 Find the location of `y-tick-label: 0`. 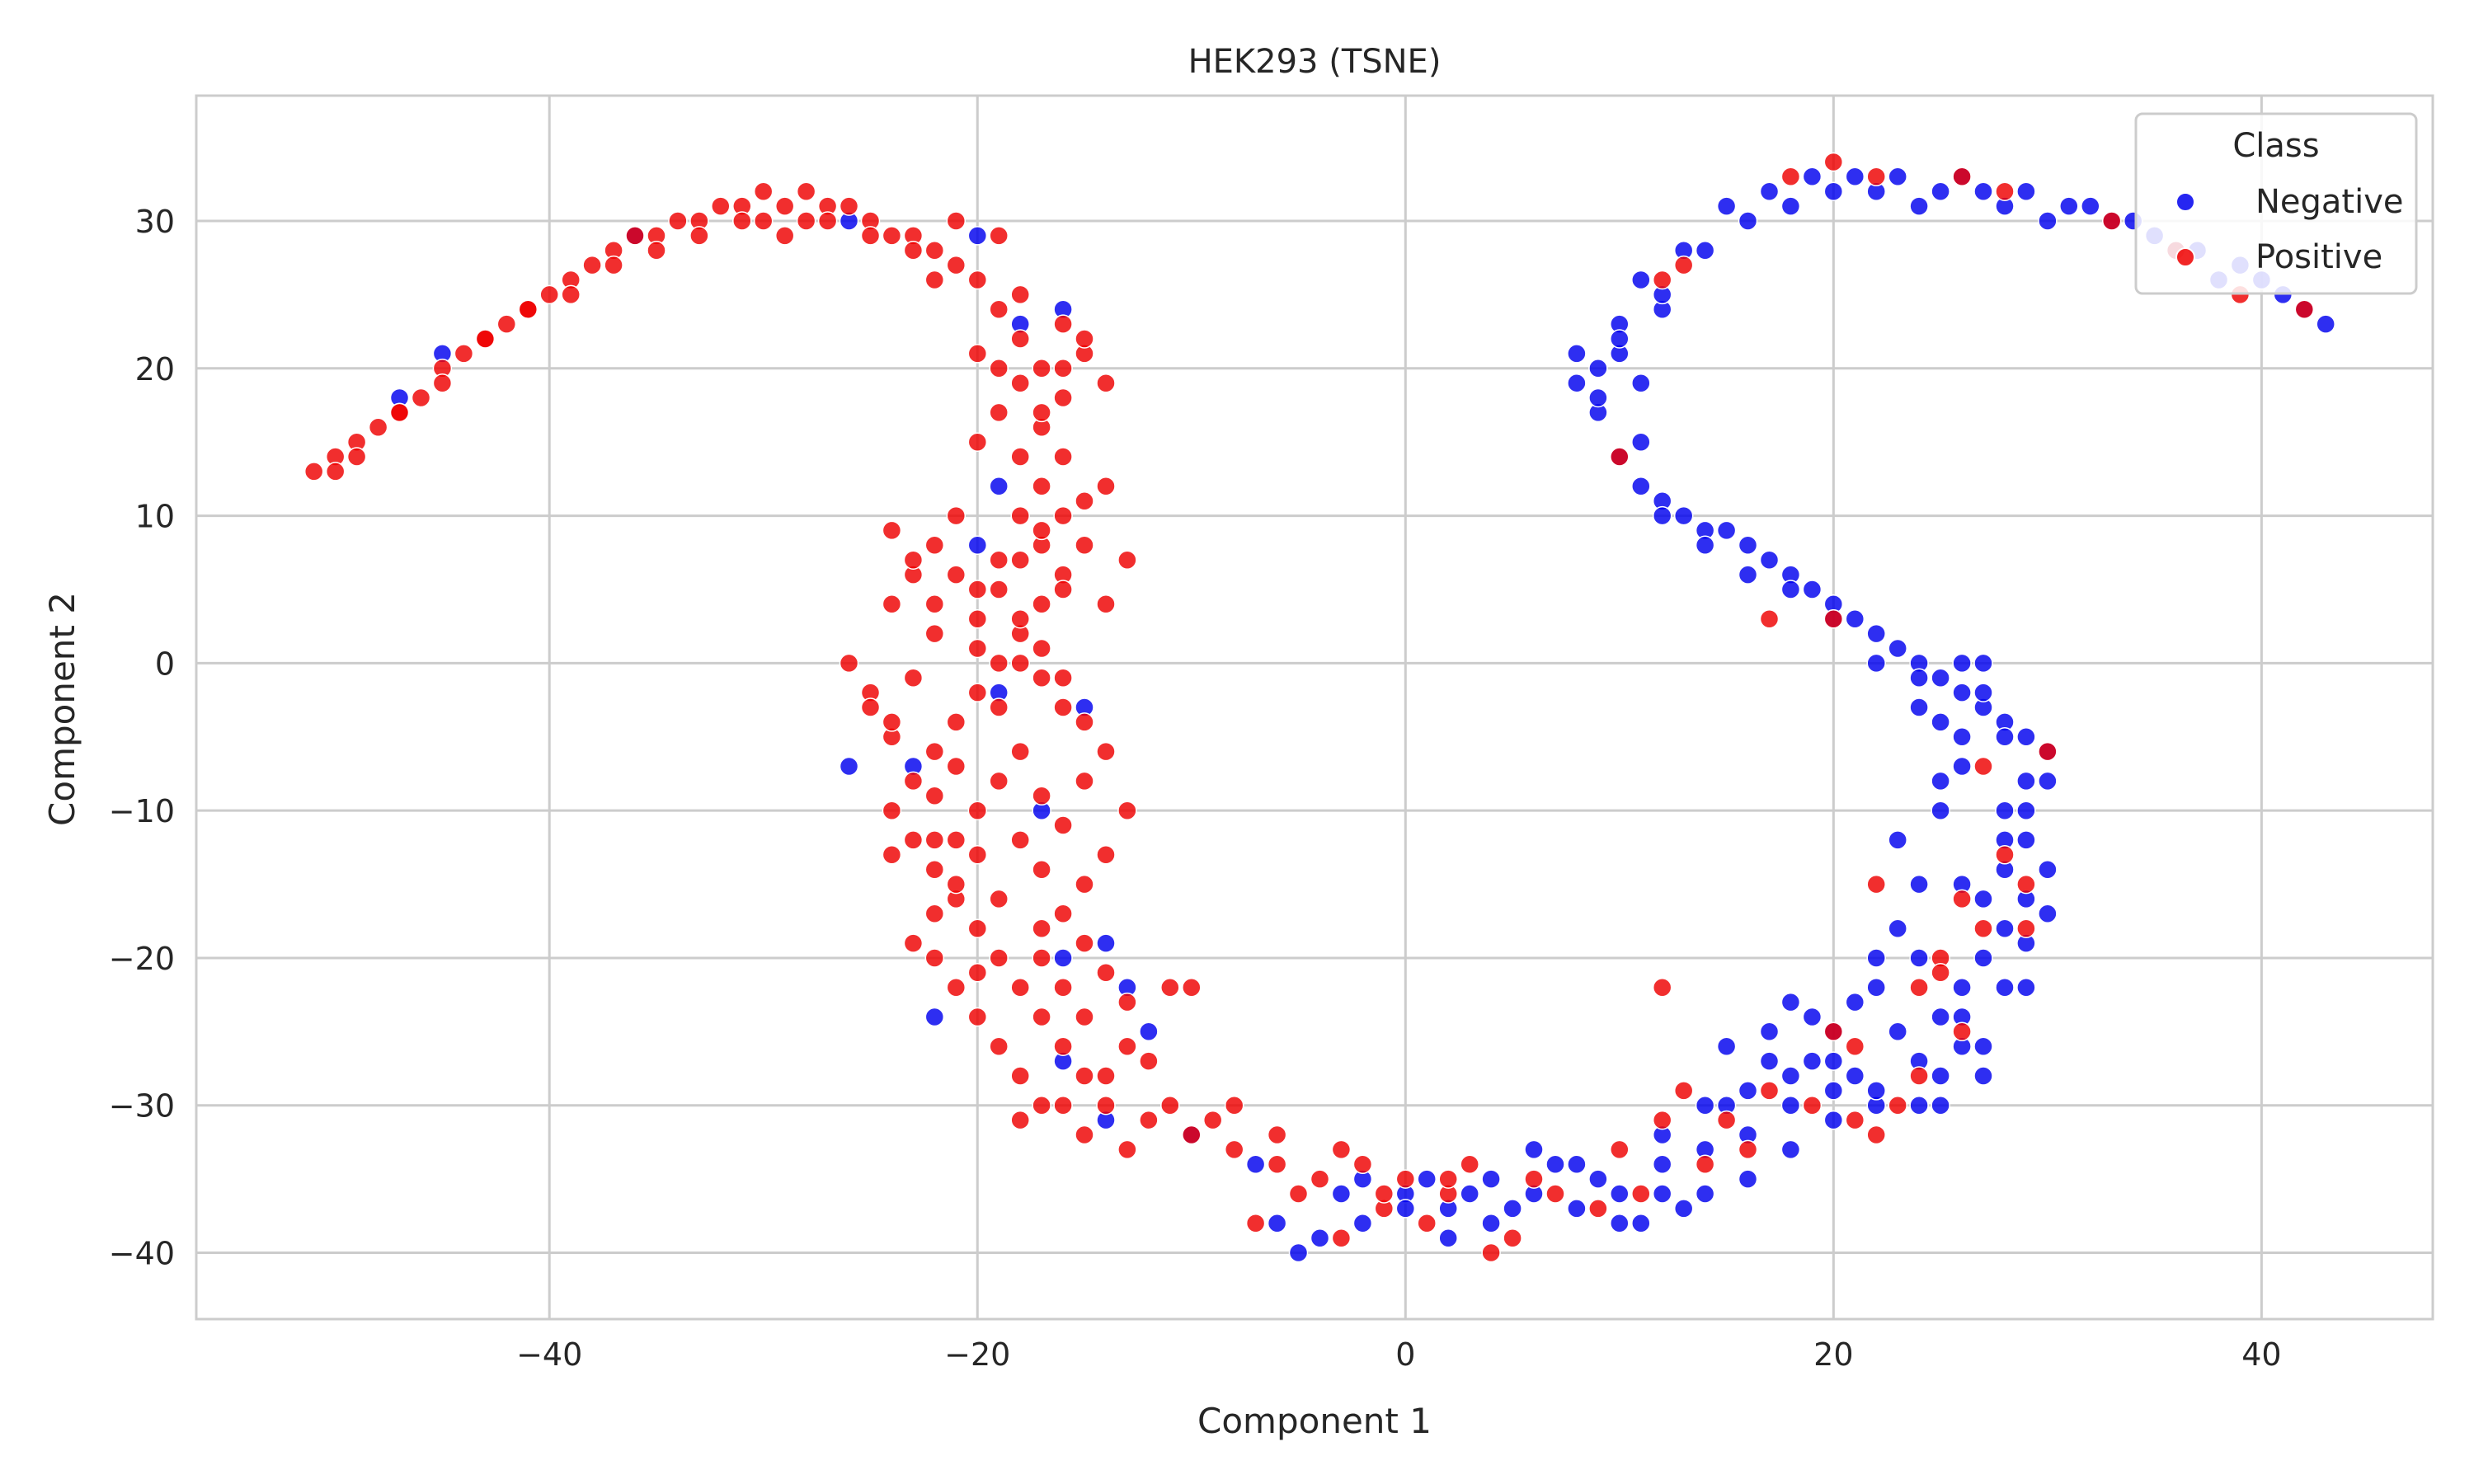

y-tick-label: 0 is located at coordinates (165, 664).